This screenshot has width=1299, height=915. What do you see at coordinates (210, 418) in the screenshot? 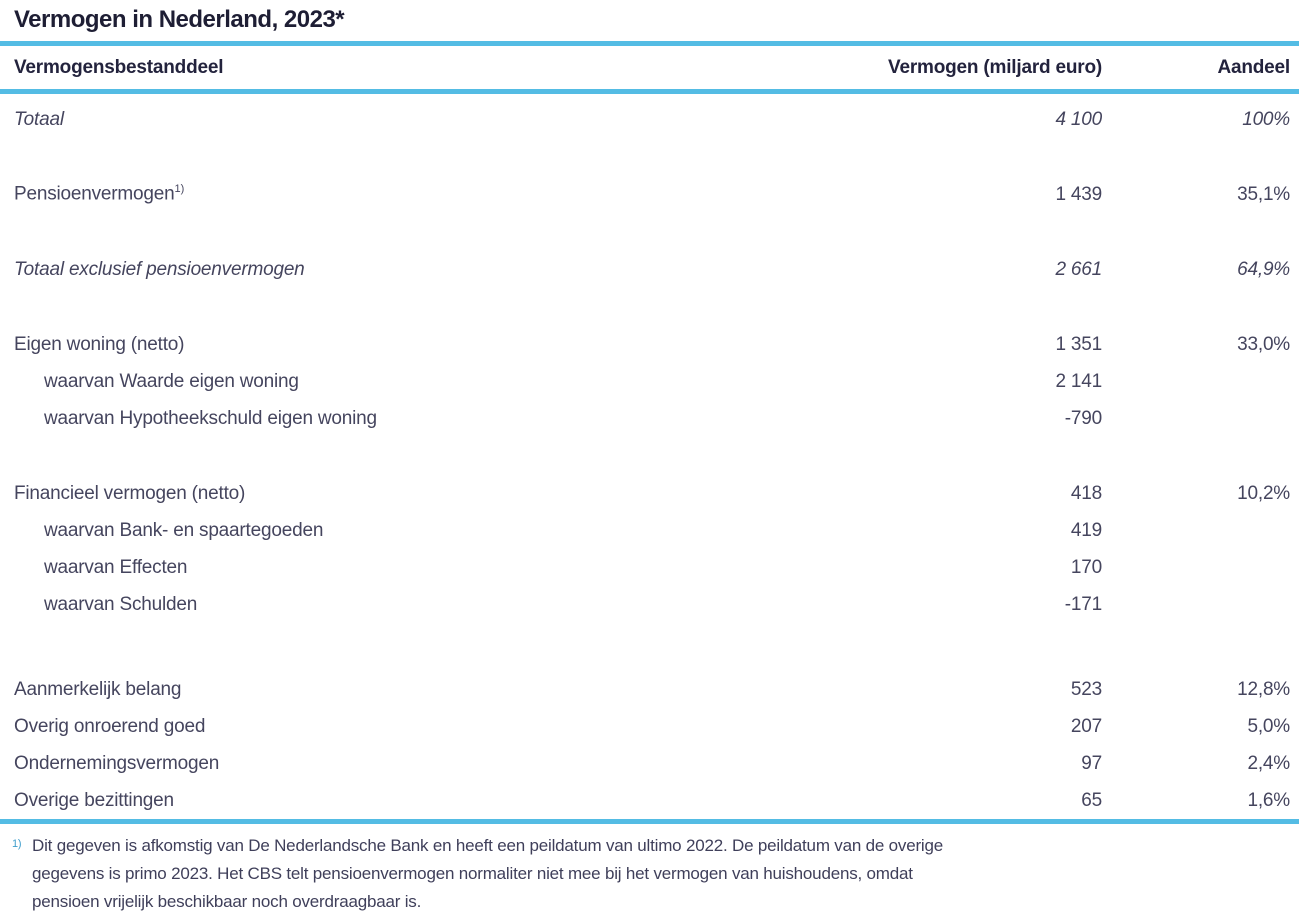
I see `row-label: waarvan Hypotheekschuld eigen woning` at bounding box center [210, 418].